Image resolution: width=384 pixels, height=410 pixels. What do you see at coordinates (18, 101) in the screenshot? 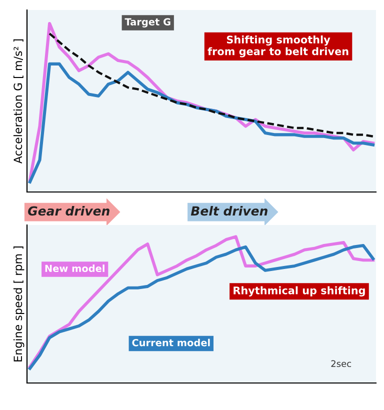
I see `y-axis-title: Acceleration G [ m/s² ]` at bounding box center [18, 101].